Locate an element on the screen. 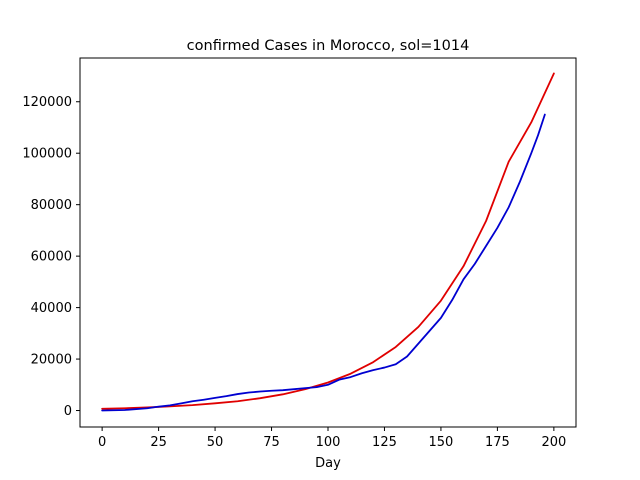 The width and height of the screenshot is (640, 480). x-tick-label: 25 is located at coordinates (158, 442).